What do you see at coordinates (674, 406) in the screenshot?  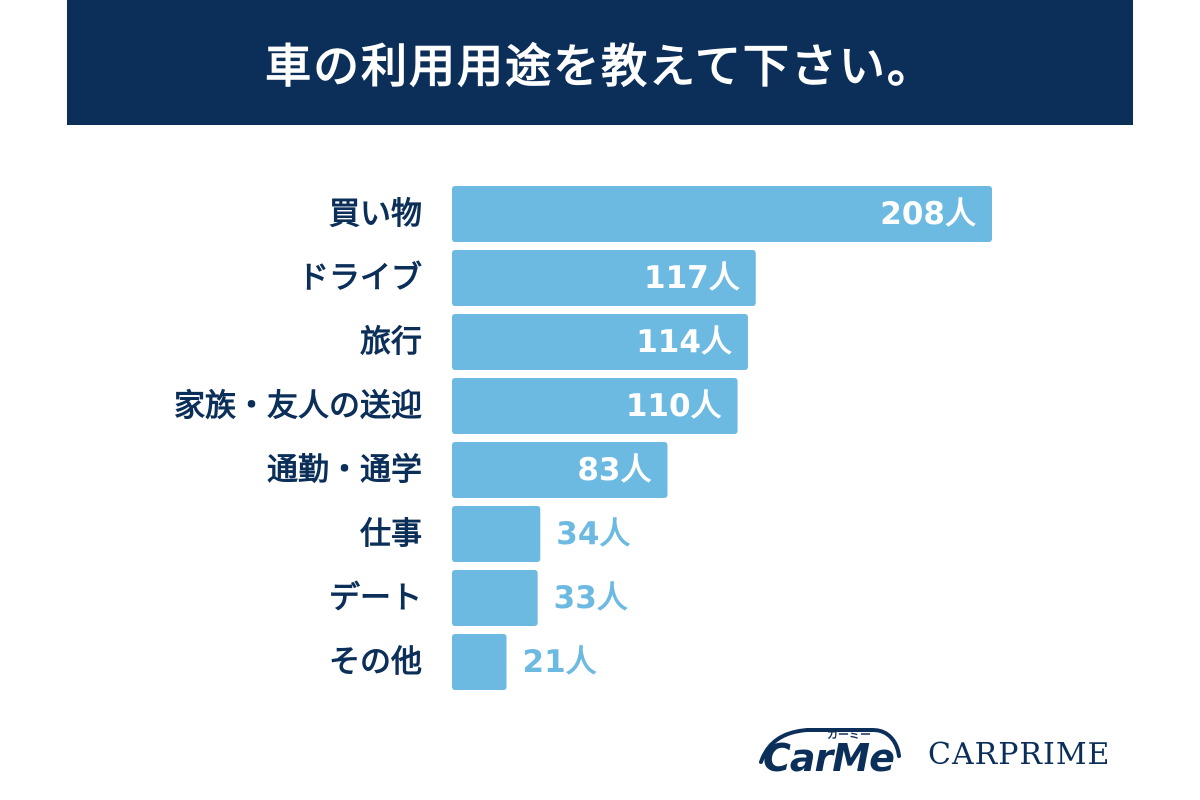 I see `value-label: 110人` at bounding box center [674, 406].